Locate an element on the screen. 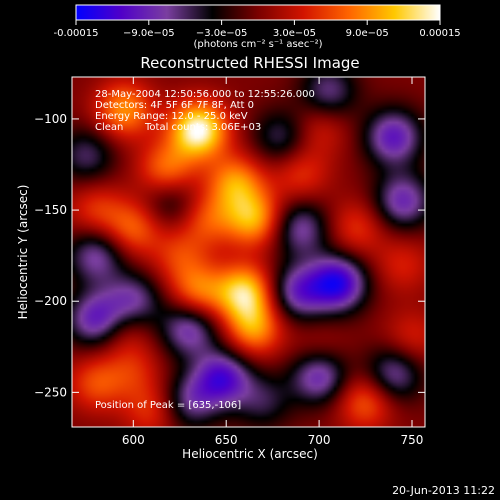 This screenshot has width=500, height=500. annotation-counts: Total counts: 3.06E+03 is located at coordinates (202, 127).